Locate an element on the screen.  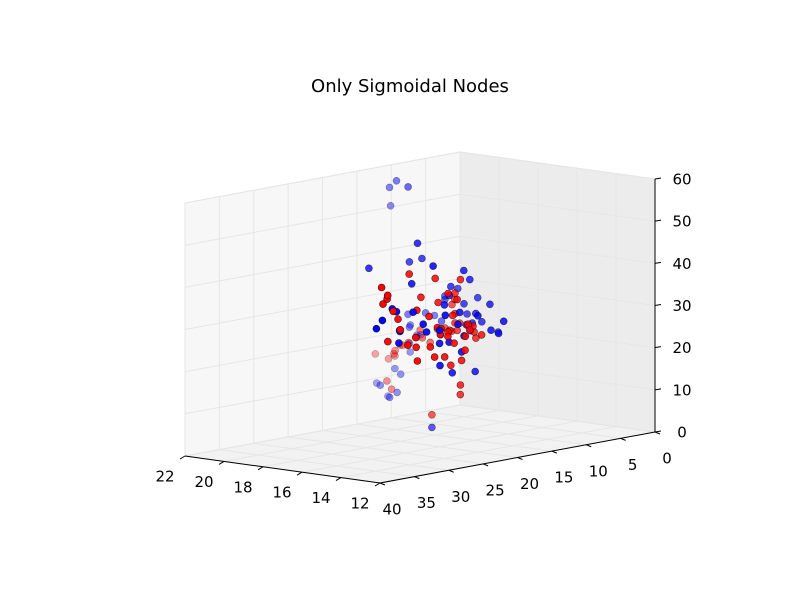
y-tick-label: 12 is located at coordinates (359, 504).